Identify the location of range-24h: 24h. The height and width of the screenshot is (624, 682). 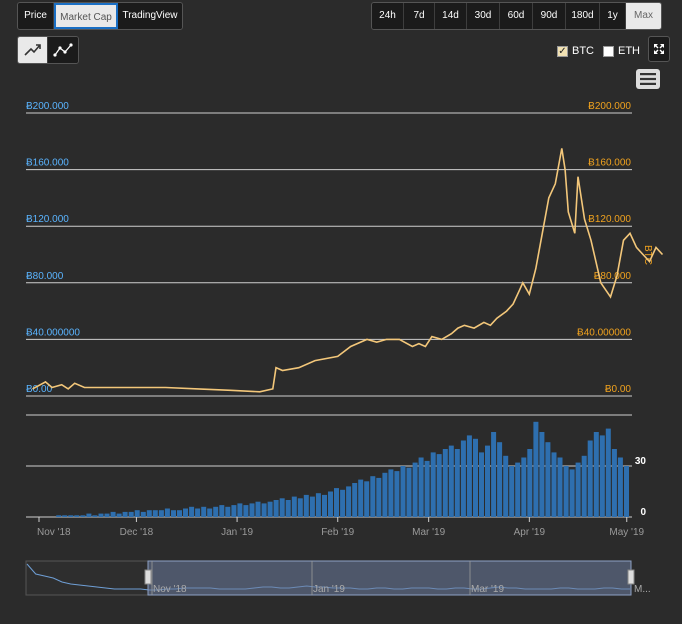
(388, 16).